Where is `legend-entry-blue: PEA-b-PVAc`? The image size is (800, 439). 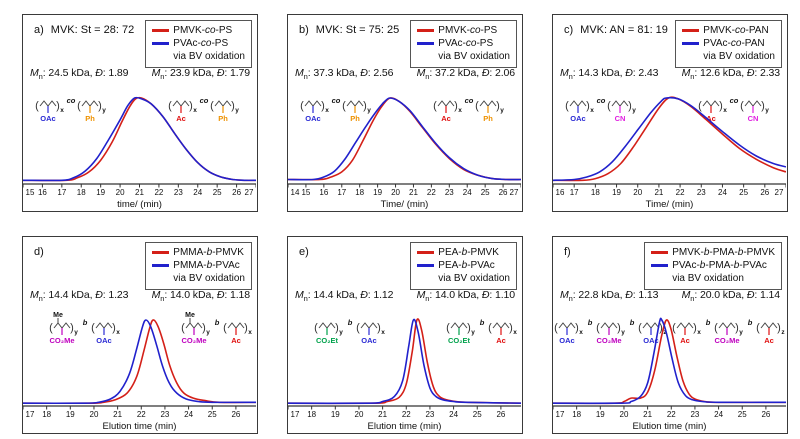 legend-entry-blue: PEA-b-PVAc is located at coordinates (463, 265).